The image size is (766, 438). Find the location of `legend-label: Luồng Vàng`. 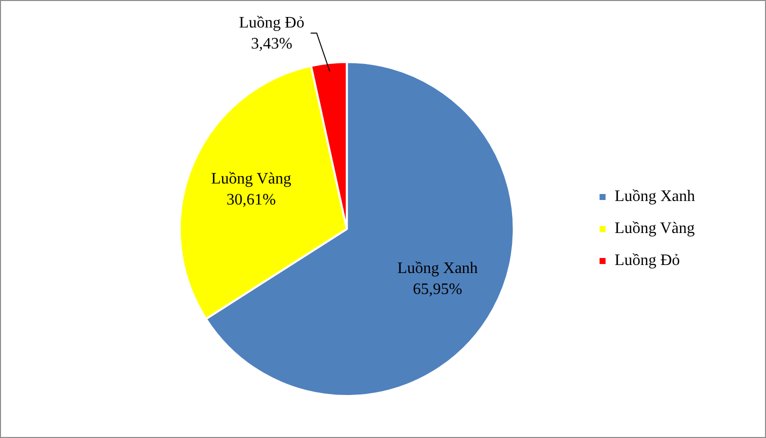

legend-label: Luồng Vàng is located at coordinates (654, 229).